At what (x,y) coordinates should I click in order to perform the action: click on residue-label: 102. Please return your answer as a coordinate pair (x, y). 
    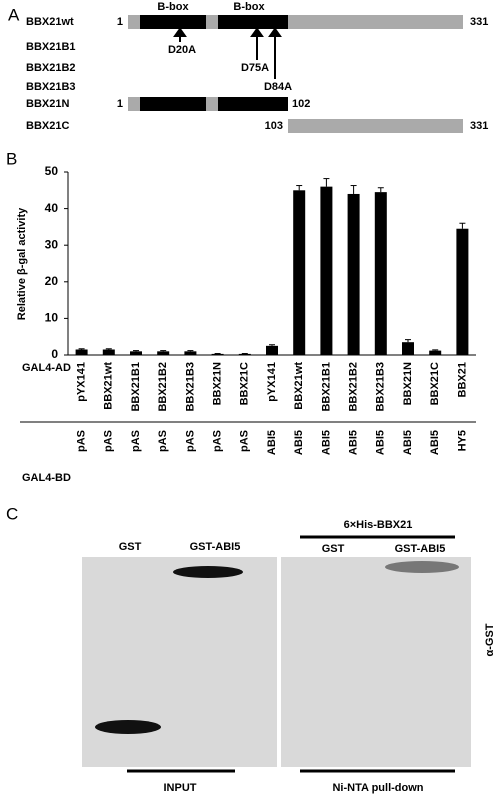
    Looking at the image, I should click on (301, 104).